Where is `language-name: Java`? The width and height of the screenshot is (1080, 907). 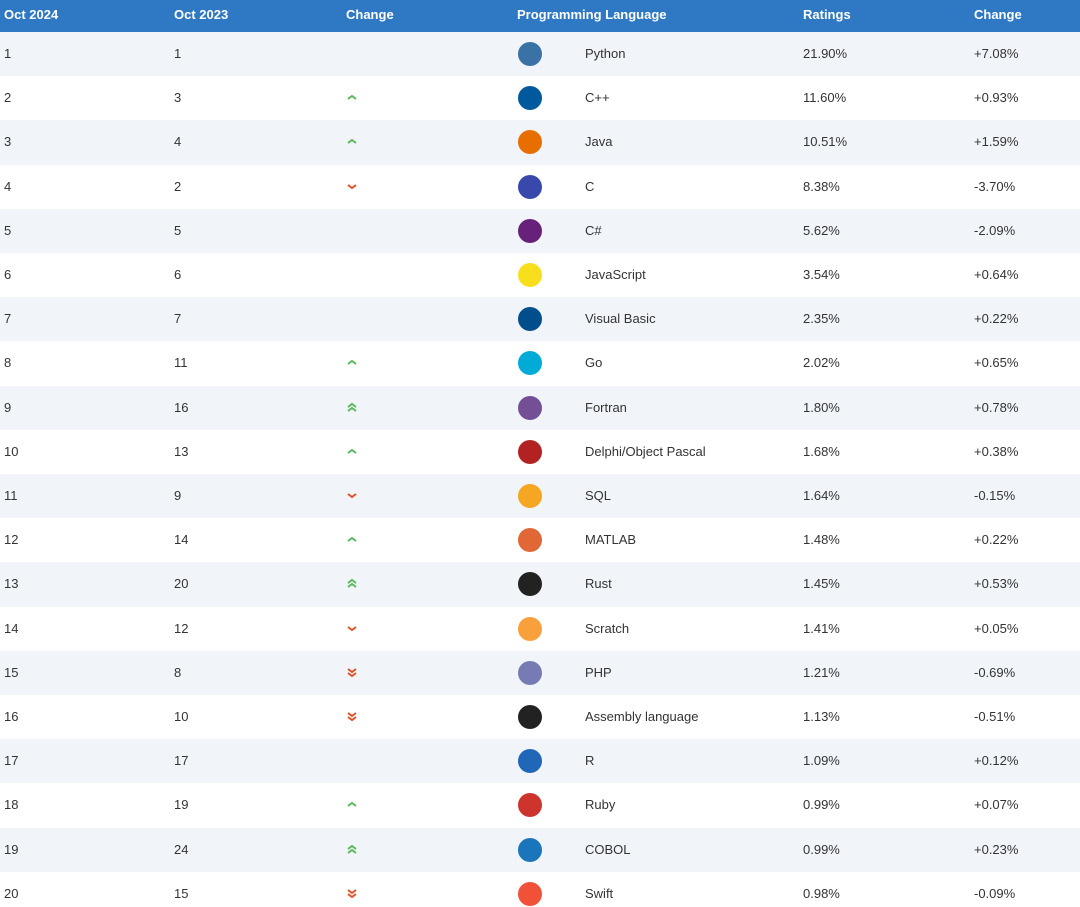 language-name: Java is located at coordinates (599, 142).